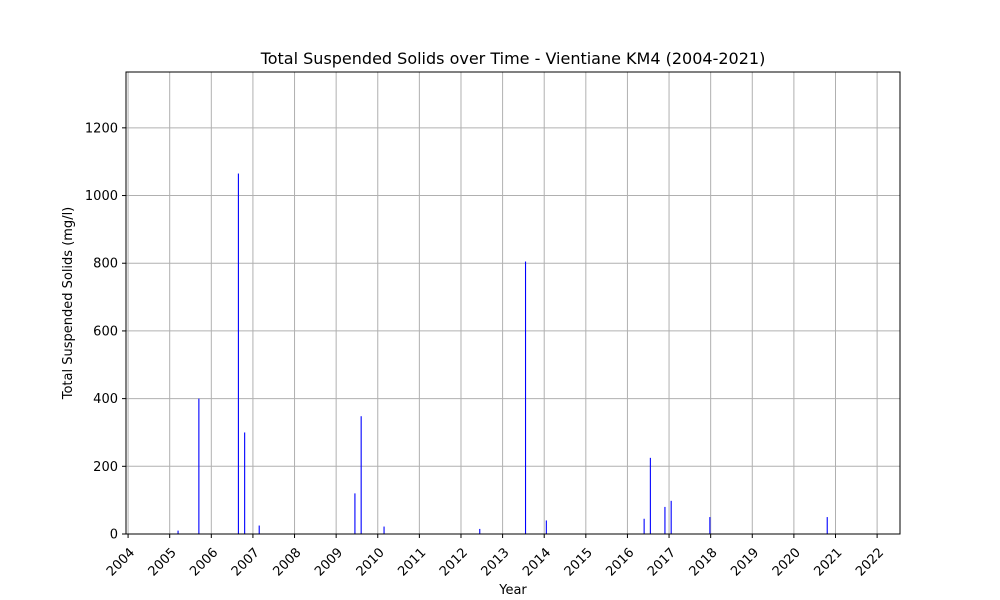 Image resolution: width=1000 pixels, height=600 pixels. I want to click on x-tick-label: 2013, so click(496, 562).